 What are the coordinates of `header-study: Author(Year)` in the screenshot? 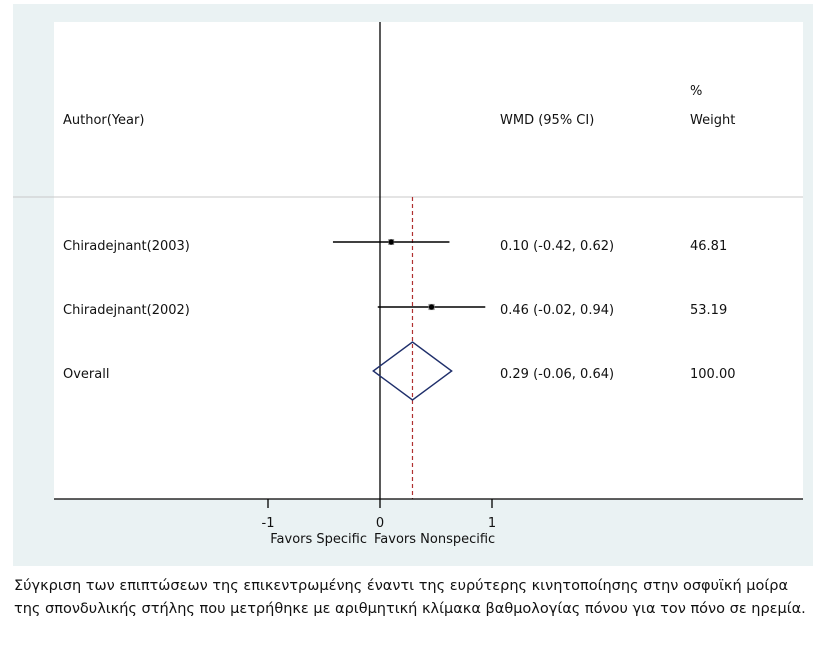 It's located at (103, 120).